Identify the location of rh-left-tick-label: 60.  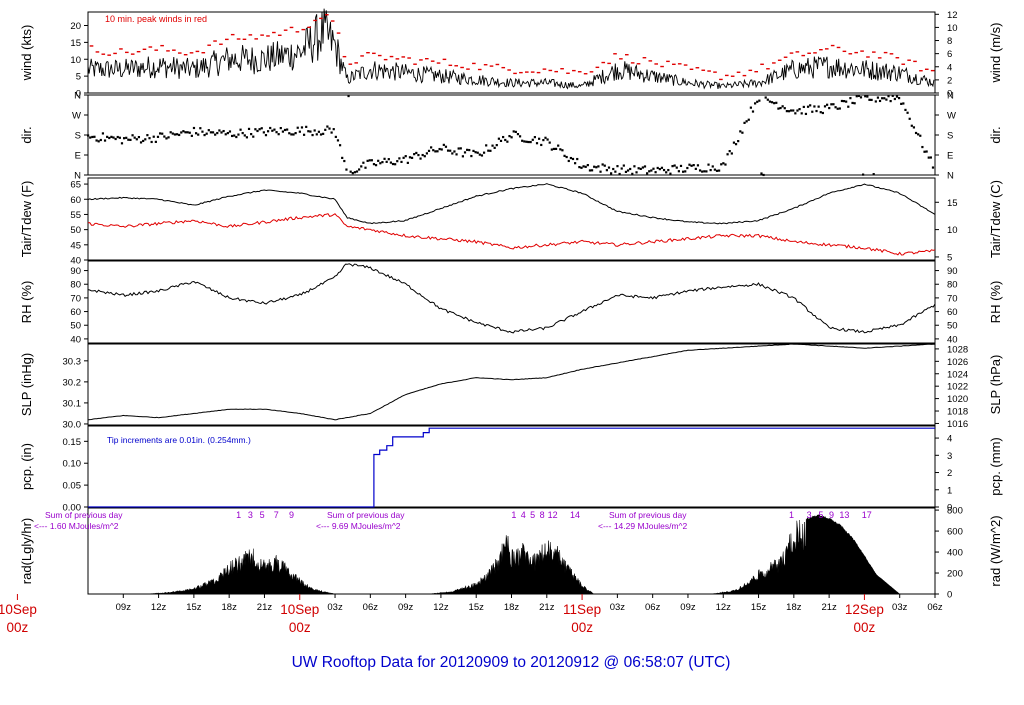
(75, 312).